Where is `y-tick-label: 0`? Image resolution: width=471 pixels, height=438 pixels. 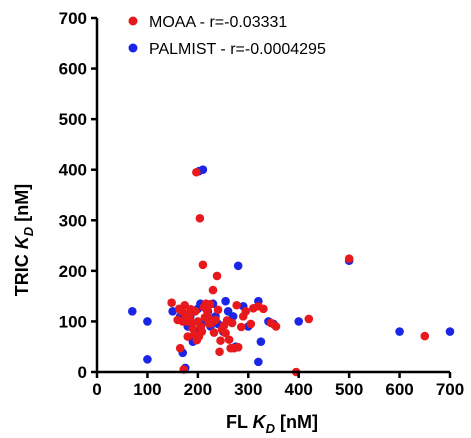
y-tick-label: 0 is located at coordinates (82, 372).